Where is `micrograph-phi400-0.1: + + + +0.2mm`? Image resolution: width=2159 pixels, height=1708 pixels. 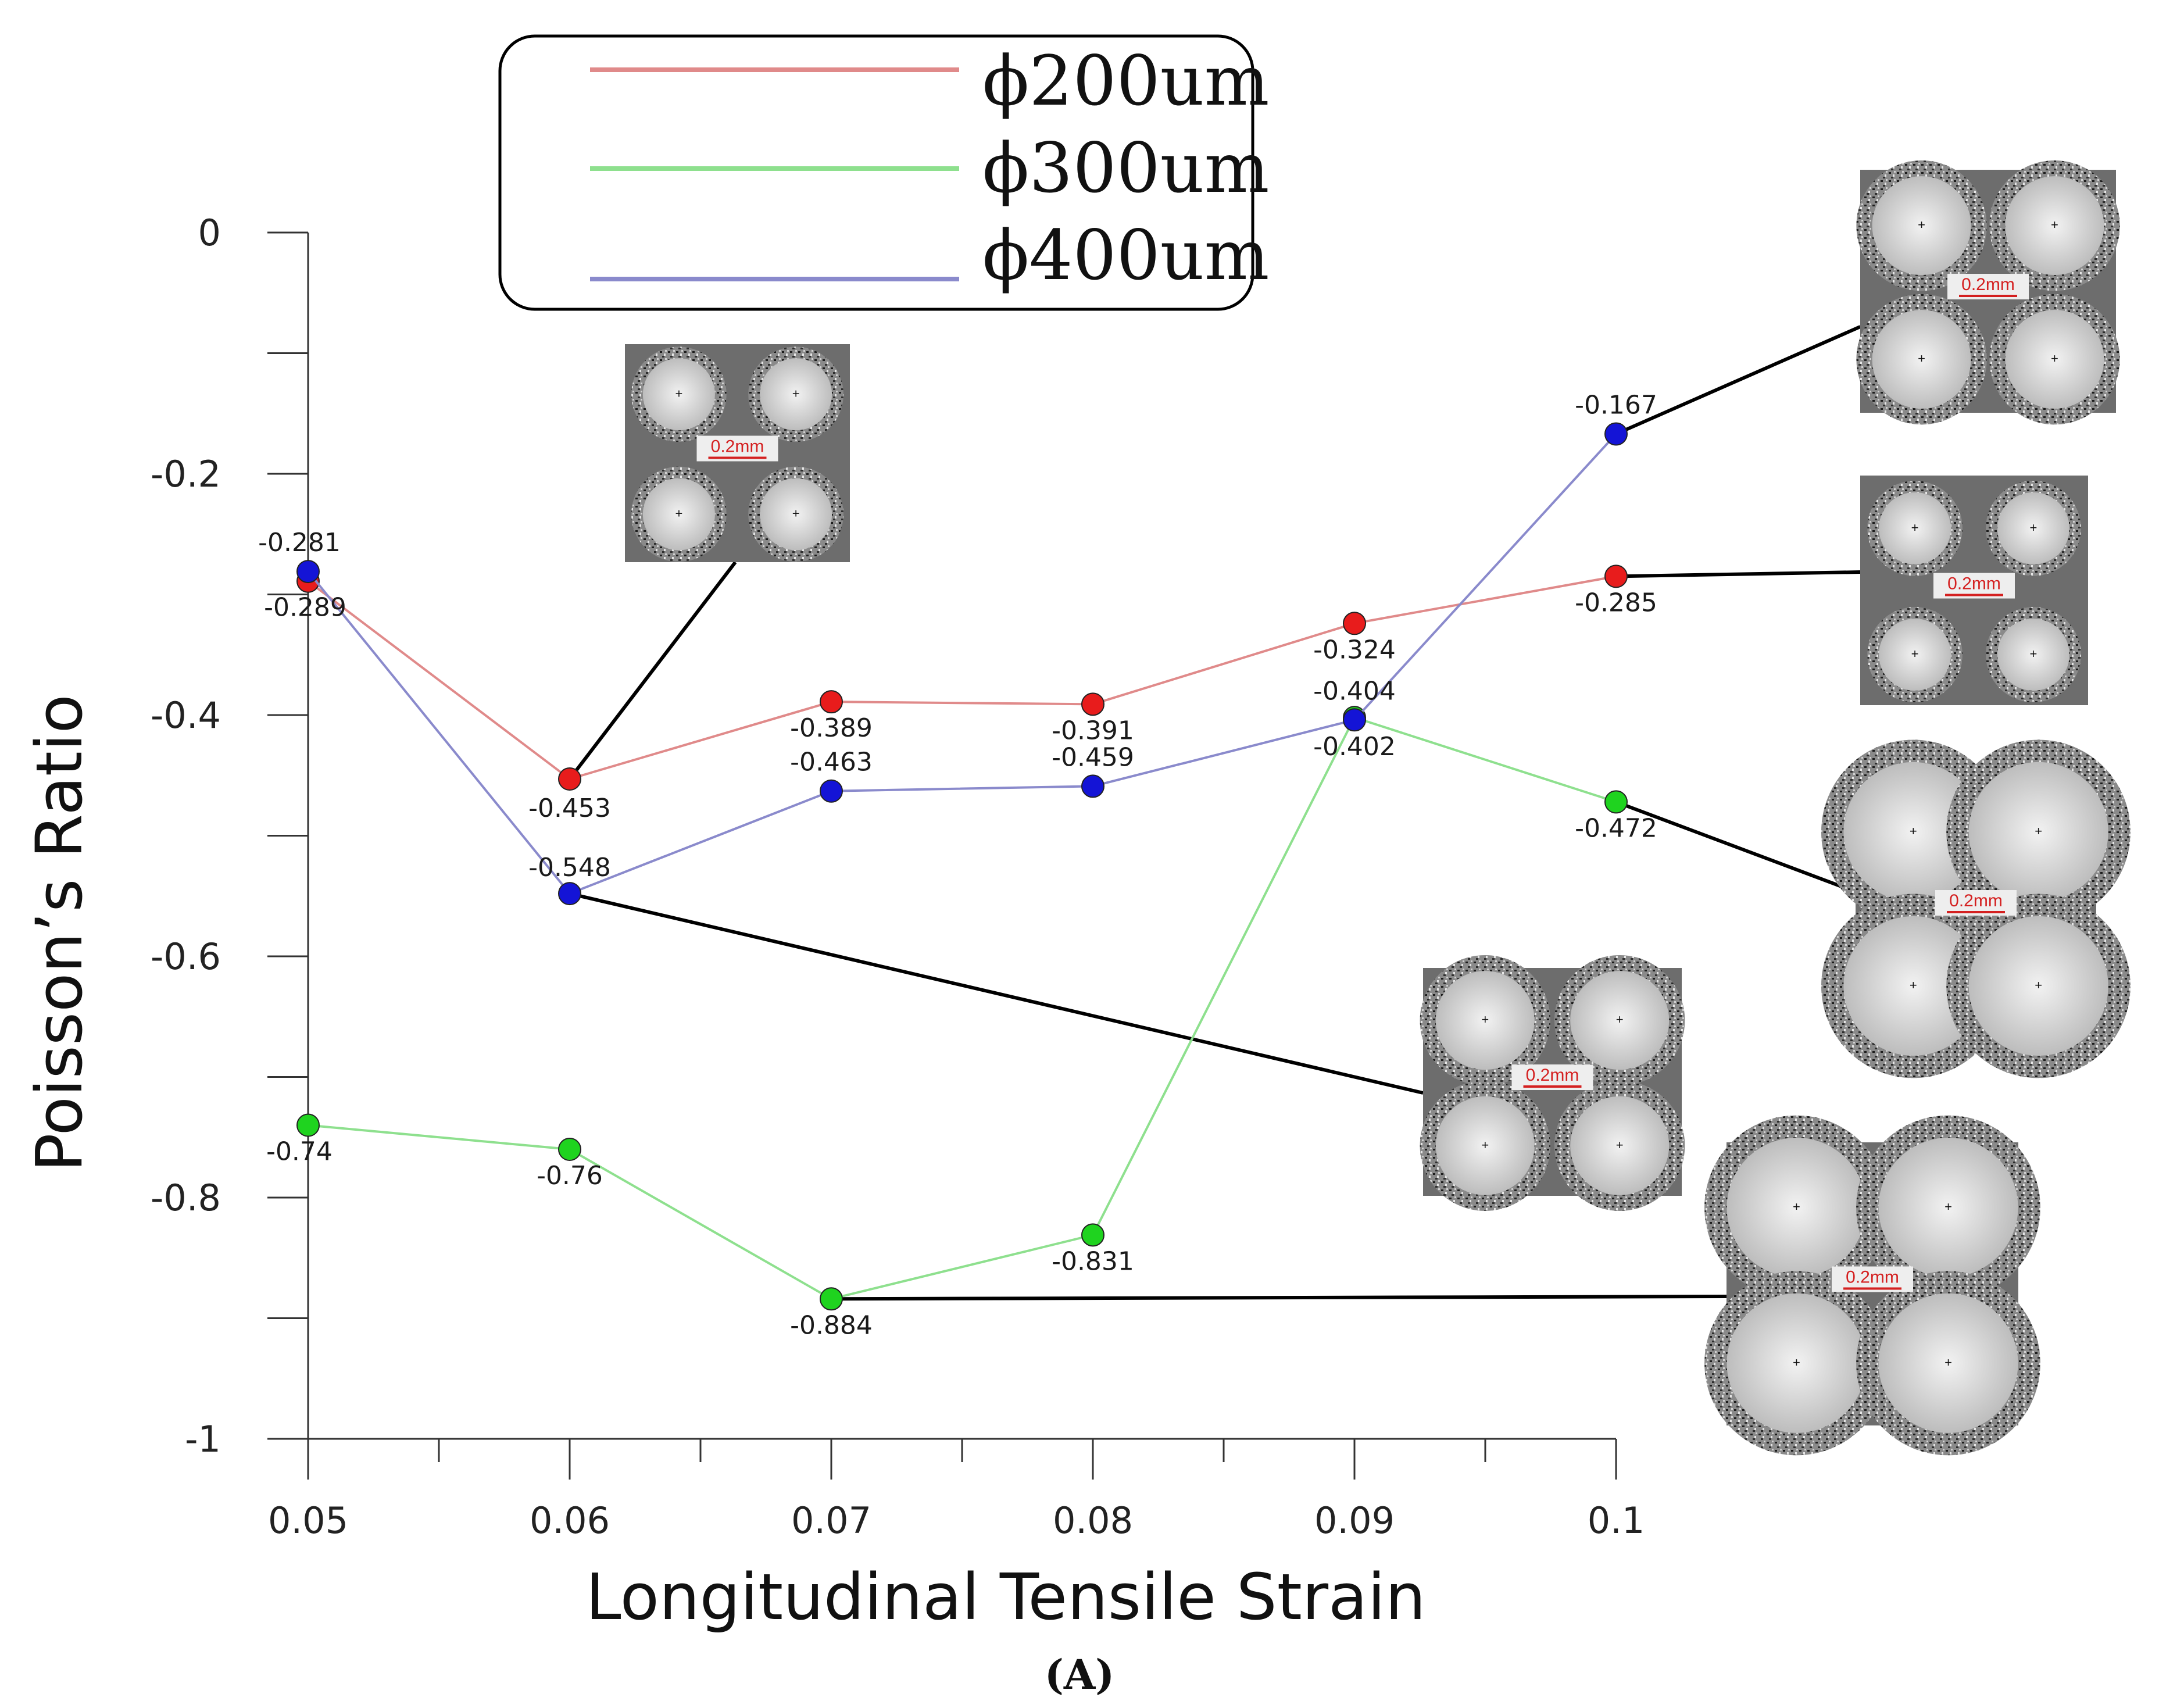 micrograph-phi400-0.1: + + + +0.2mm is located at coordinates (1988, 292).